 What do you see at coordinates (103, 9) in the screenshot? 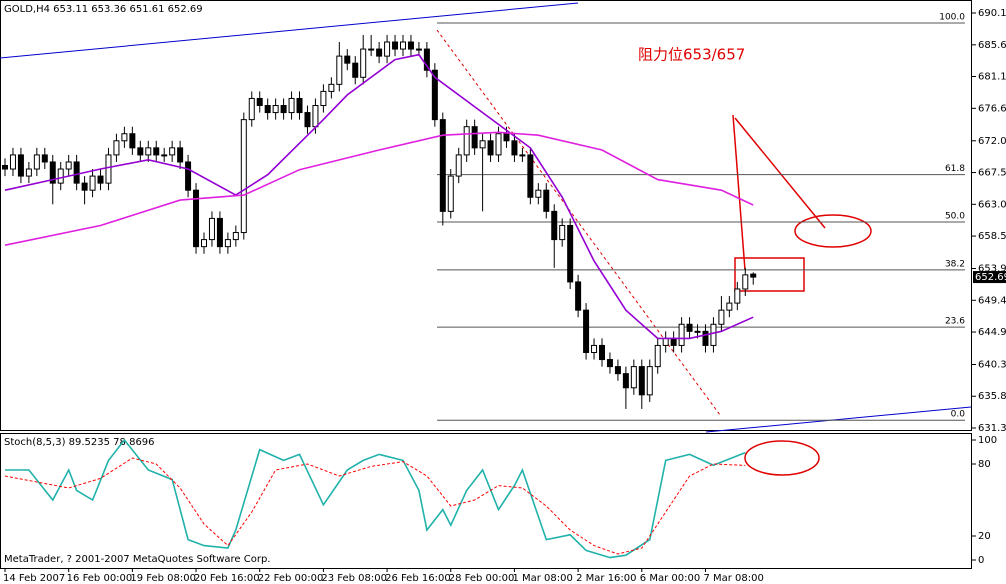
I see `chart-title: GOLD,H4 653.11 653.36 651.61 652.69` at bounding box center [103, 9].